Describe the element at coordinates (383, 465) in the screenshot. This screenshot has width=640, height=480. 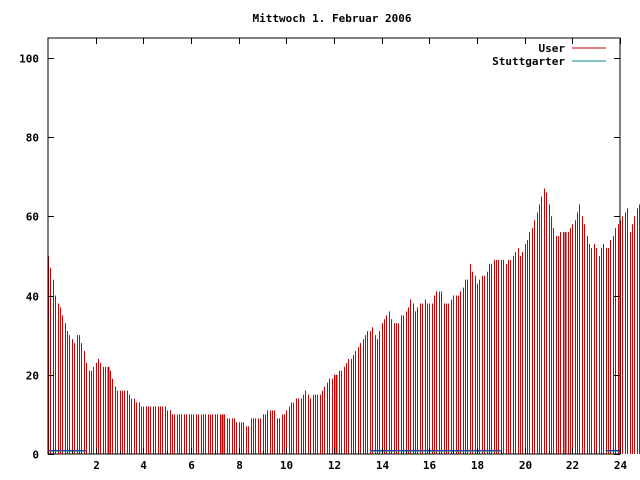
I see `x-tick-label: 14` at that location.